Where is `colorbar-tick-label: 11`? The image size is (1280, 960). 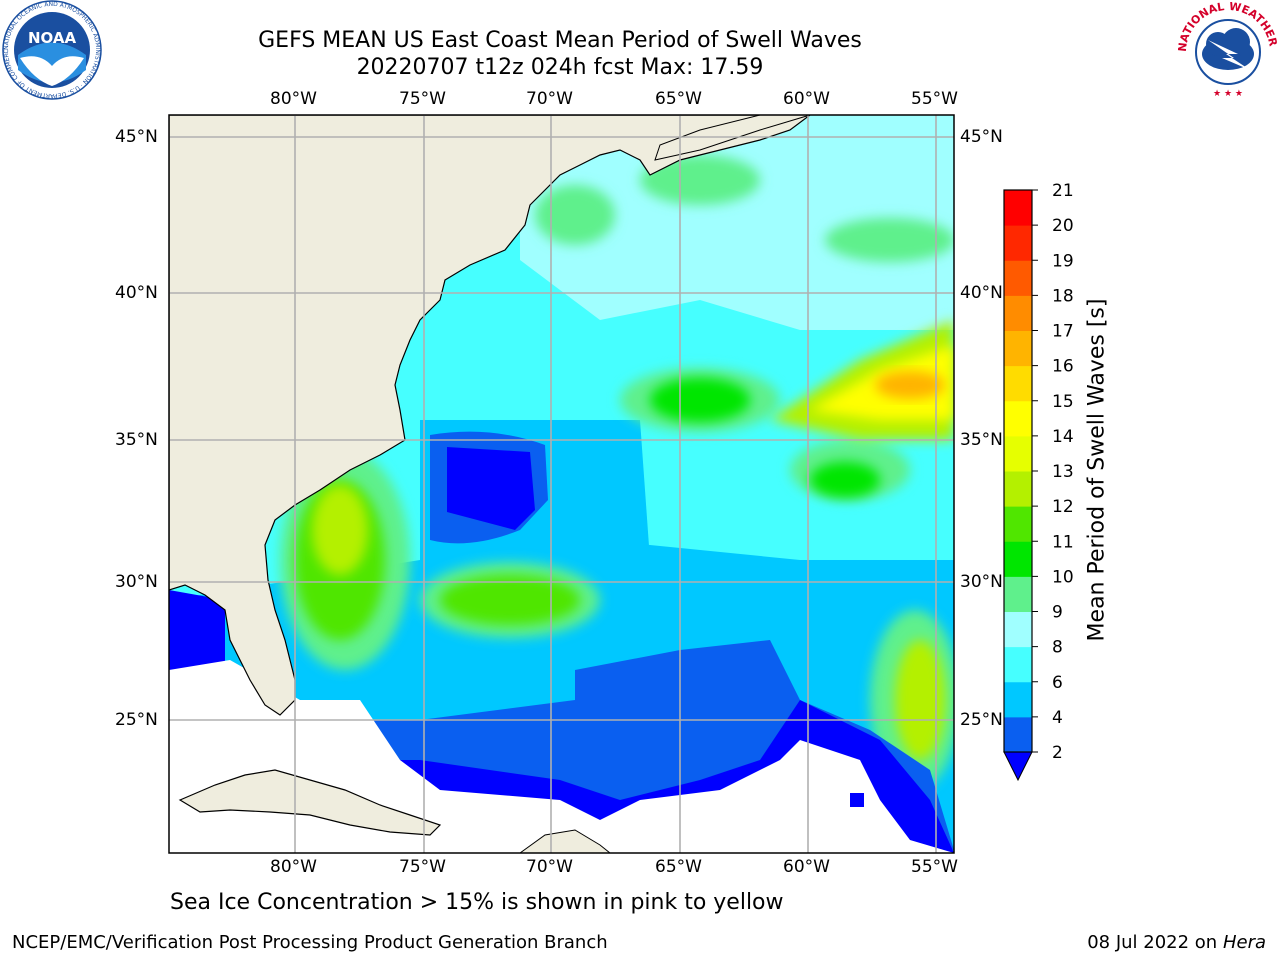
colorbar-tick-label: 11 is located at coordinates (1063, 542).